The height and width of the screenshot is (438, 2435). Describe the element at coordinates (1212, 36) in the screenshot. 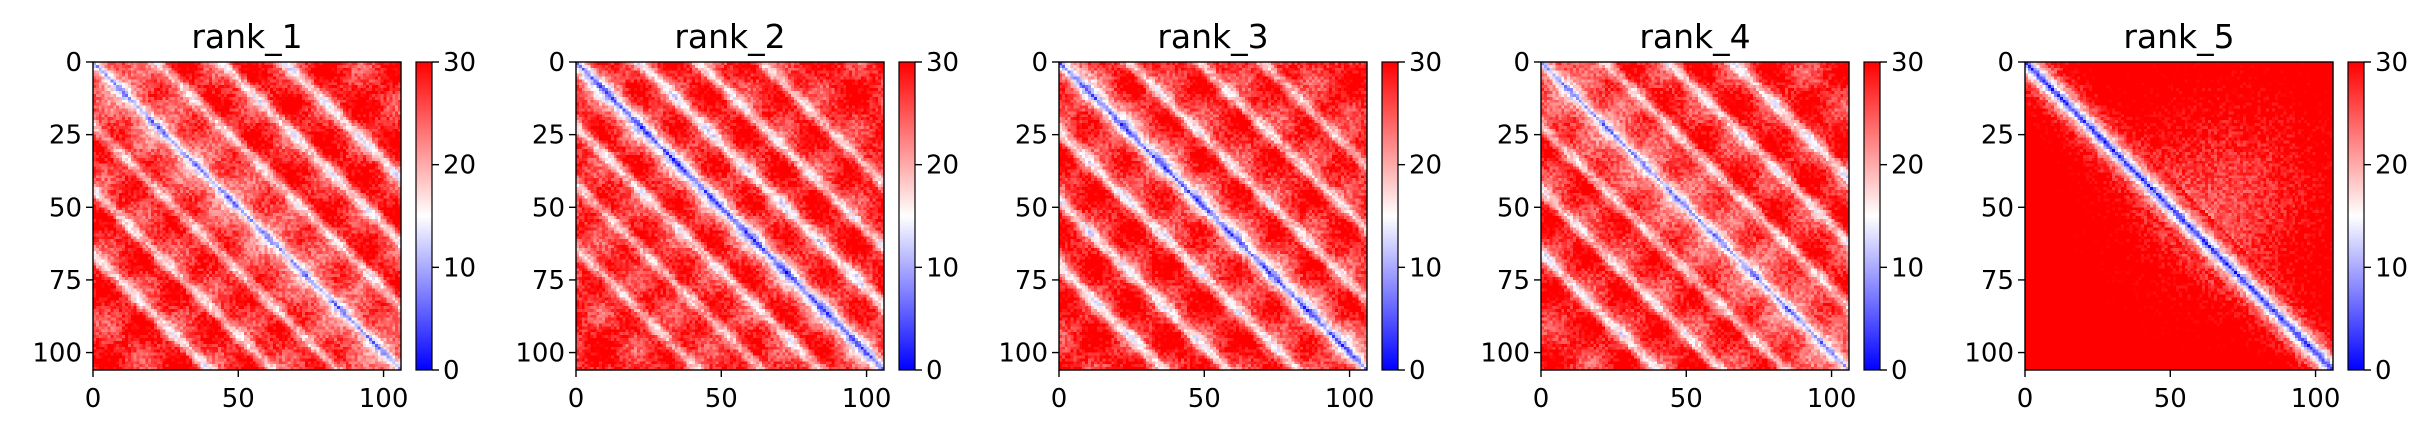

I see `panel-title: rank_3` at that location.